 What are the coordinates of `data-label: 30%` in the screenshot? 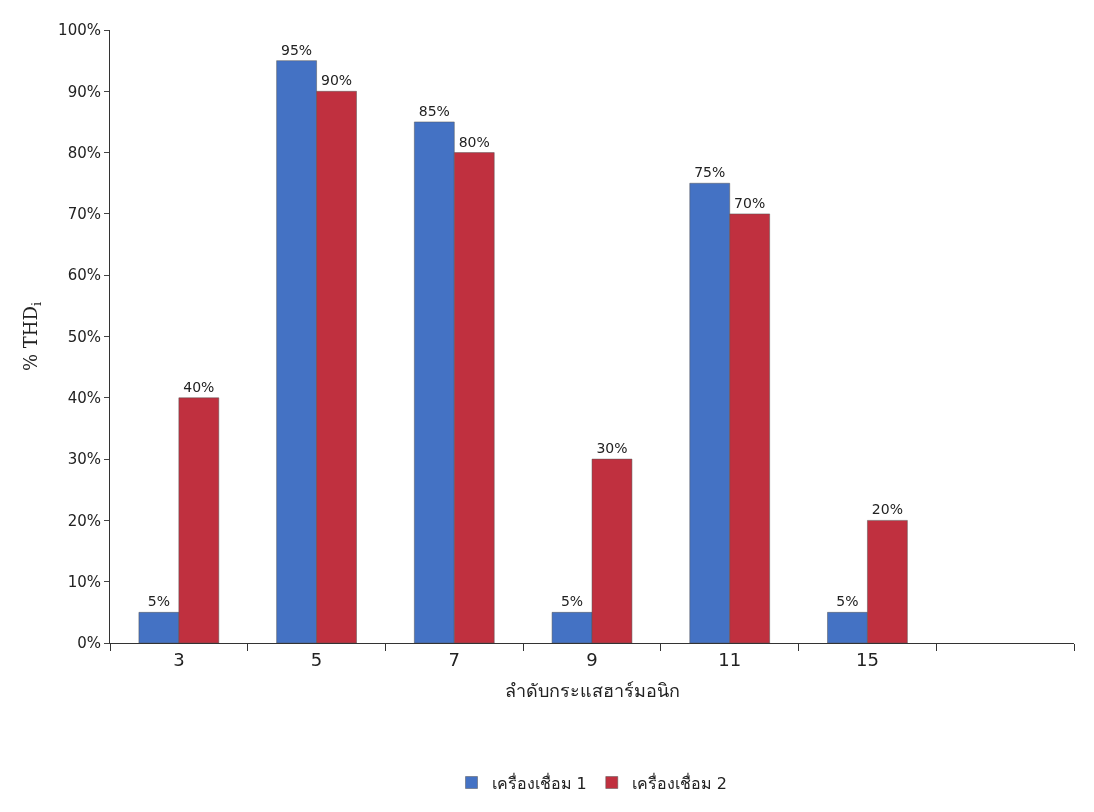 It's located at (612, 448).